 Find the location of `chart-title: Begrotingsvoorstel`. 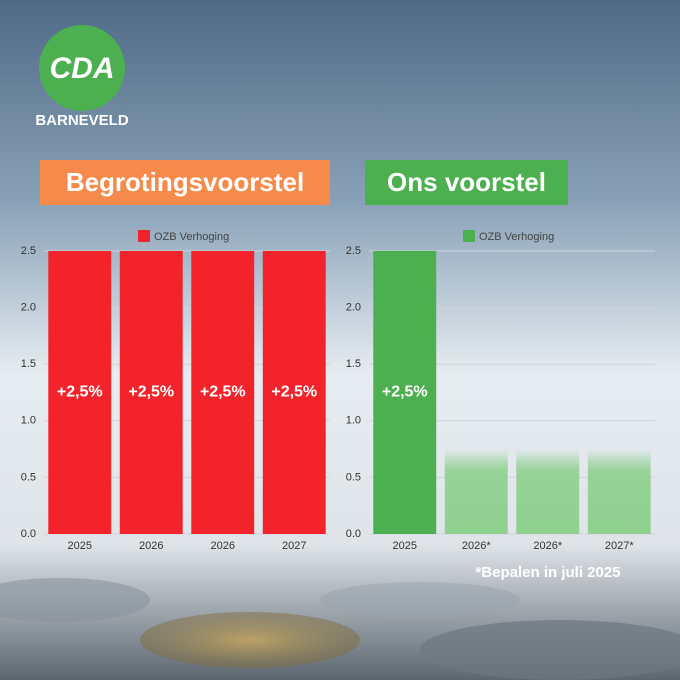

chart-title: Begrotingsvoorstel is located at coordinates (185, 182).